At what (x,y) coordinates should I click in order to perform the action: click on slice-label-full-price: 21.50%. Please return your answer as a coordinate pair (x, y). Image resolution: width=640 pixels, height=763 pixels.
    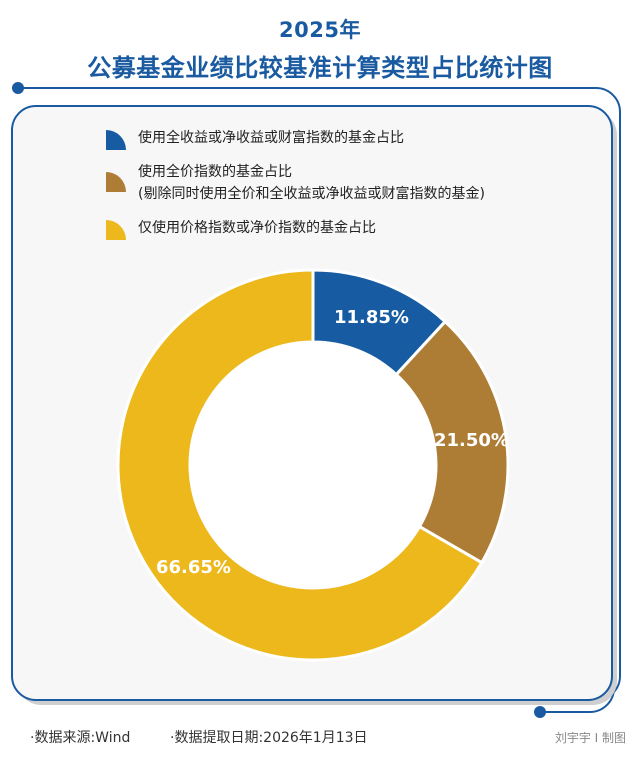
    Looking at the image, I should click on (471, 440).